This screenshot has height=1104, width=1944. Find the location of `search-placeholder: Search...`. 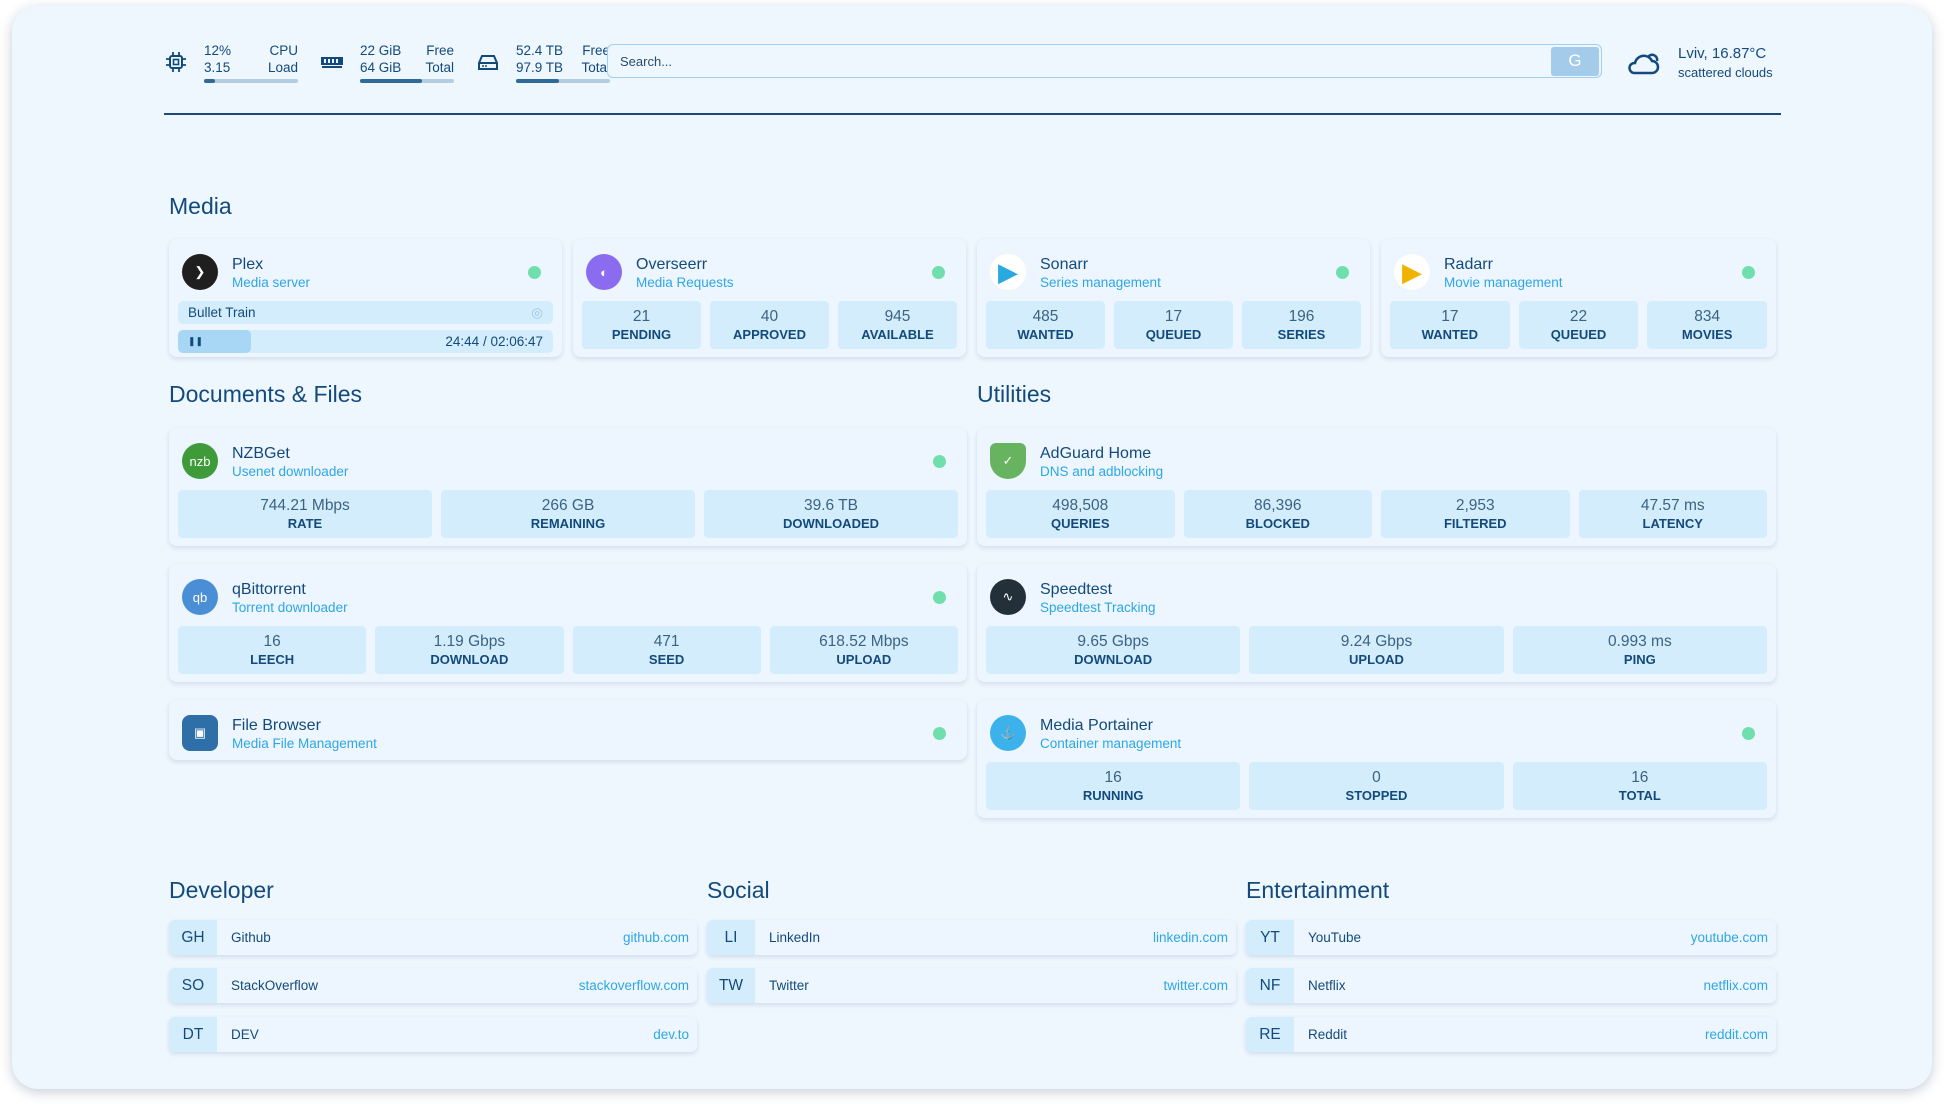

search-placeholder: Search... is located at coordinates (646, 61).